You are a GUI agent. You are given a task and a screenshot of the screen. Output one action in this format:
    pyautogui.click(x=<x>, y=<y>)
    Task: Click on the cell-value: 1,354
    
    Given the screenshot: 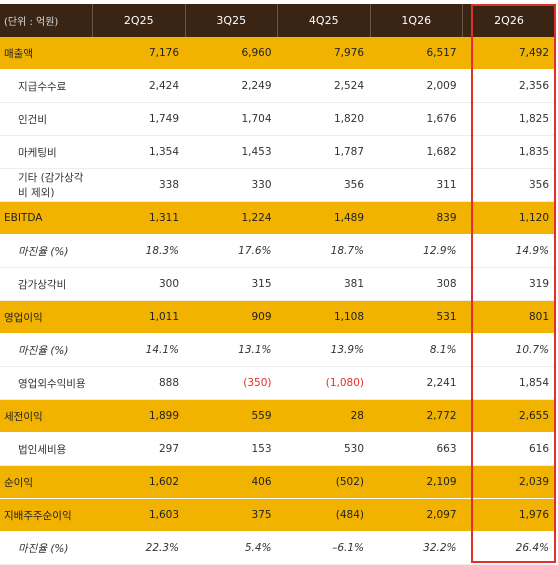 What is the action you would take?
    pyautogui.click(x=138, y=152)
    